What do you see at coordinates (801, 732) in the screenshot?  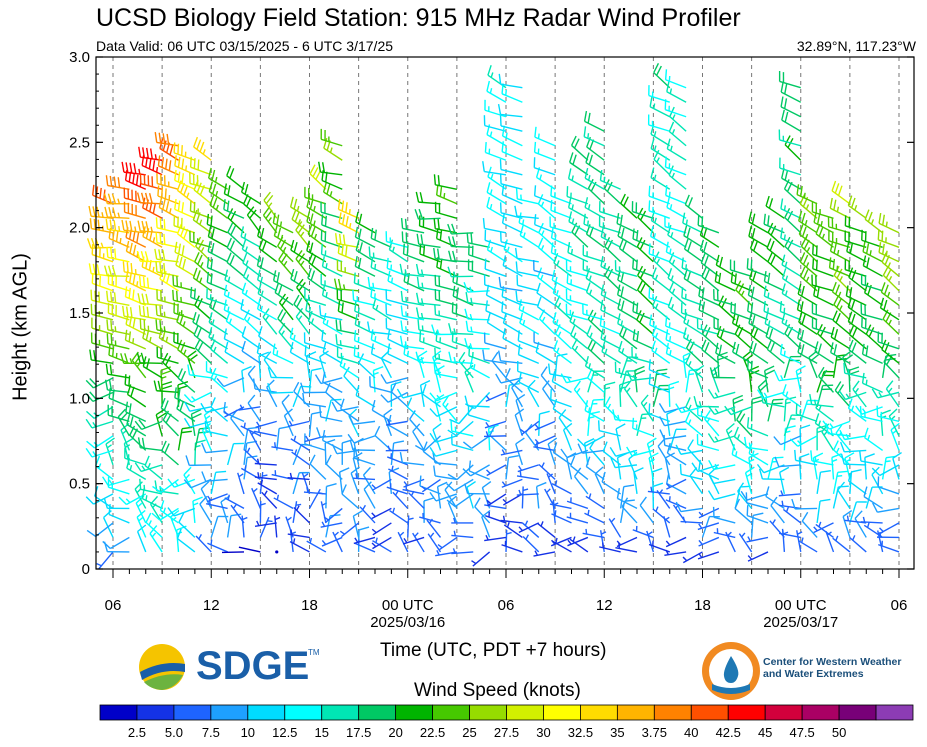 I see `colorbar-label: 47.5` at bounding box center [801, 732].